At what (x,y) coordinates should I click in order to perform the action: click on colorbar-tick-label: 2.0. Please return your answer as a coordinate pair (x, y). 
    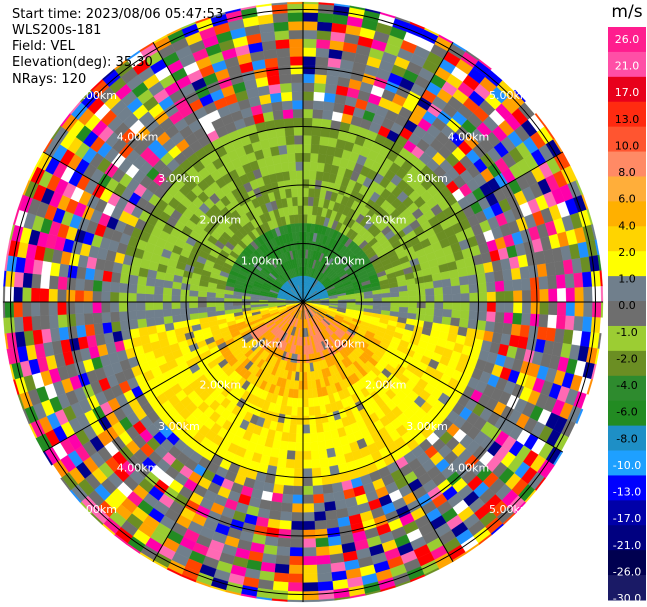
    Looking at the image, I should click on (627, 252).